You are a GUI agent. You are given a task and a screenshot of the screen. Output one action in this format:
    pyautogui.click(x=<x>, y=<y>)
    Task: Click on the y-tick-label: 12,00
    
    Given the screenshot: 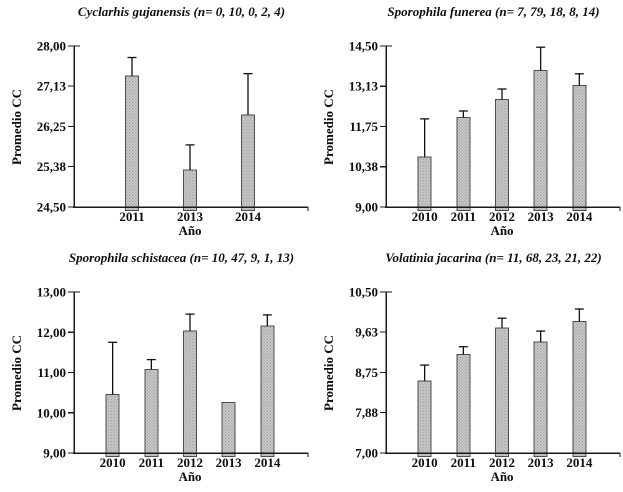 What is the action you would take?
    pyautogui.click(x=51, y=332)
    